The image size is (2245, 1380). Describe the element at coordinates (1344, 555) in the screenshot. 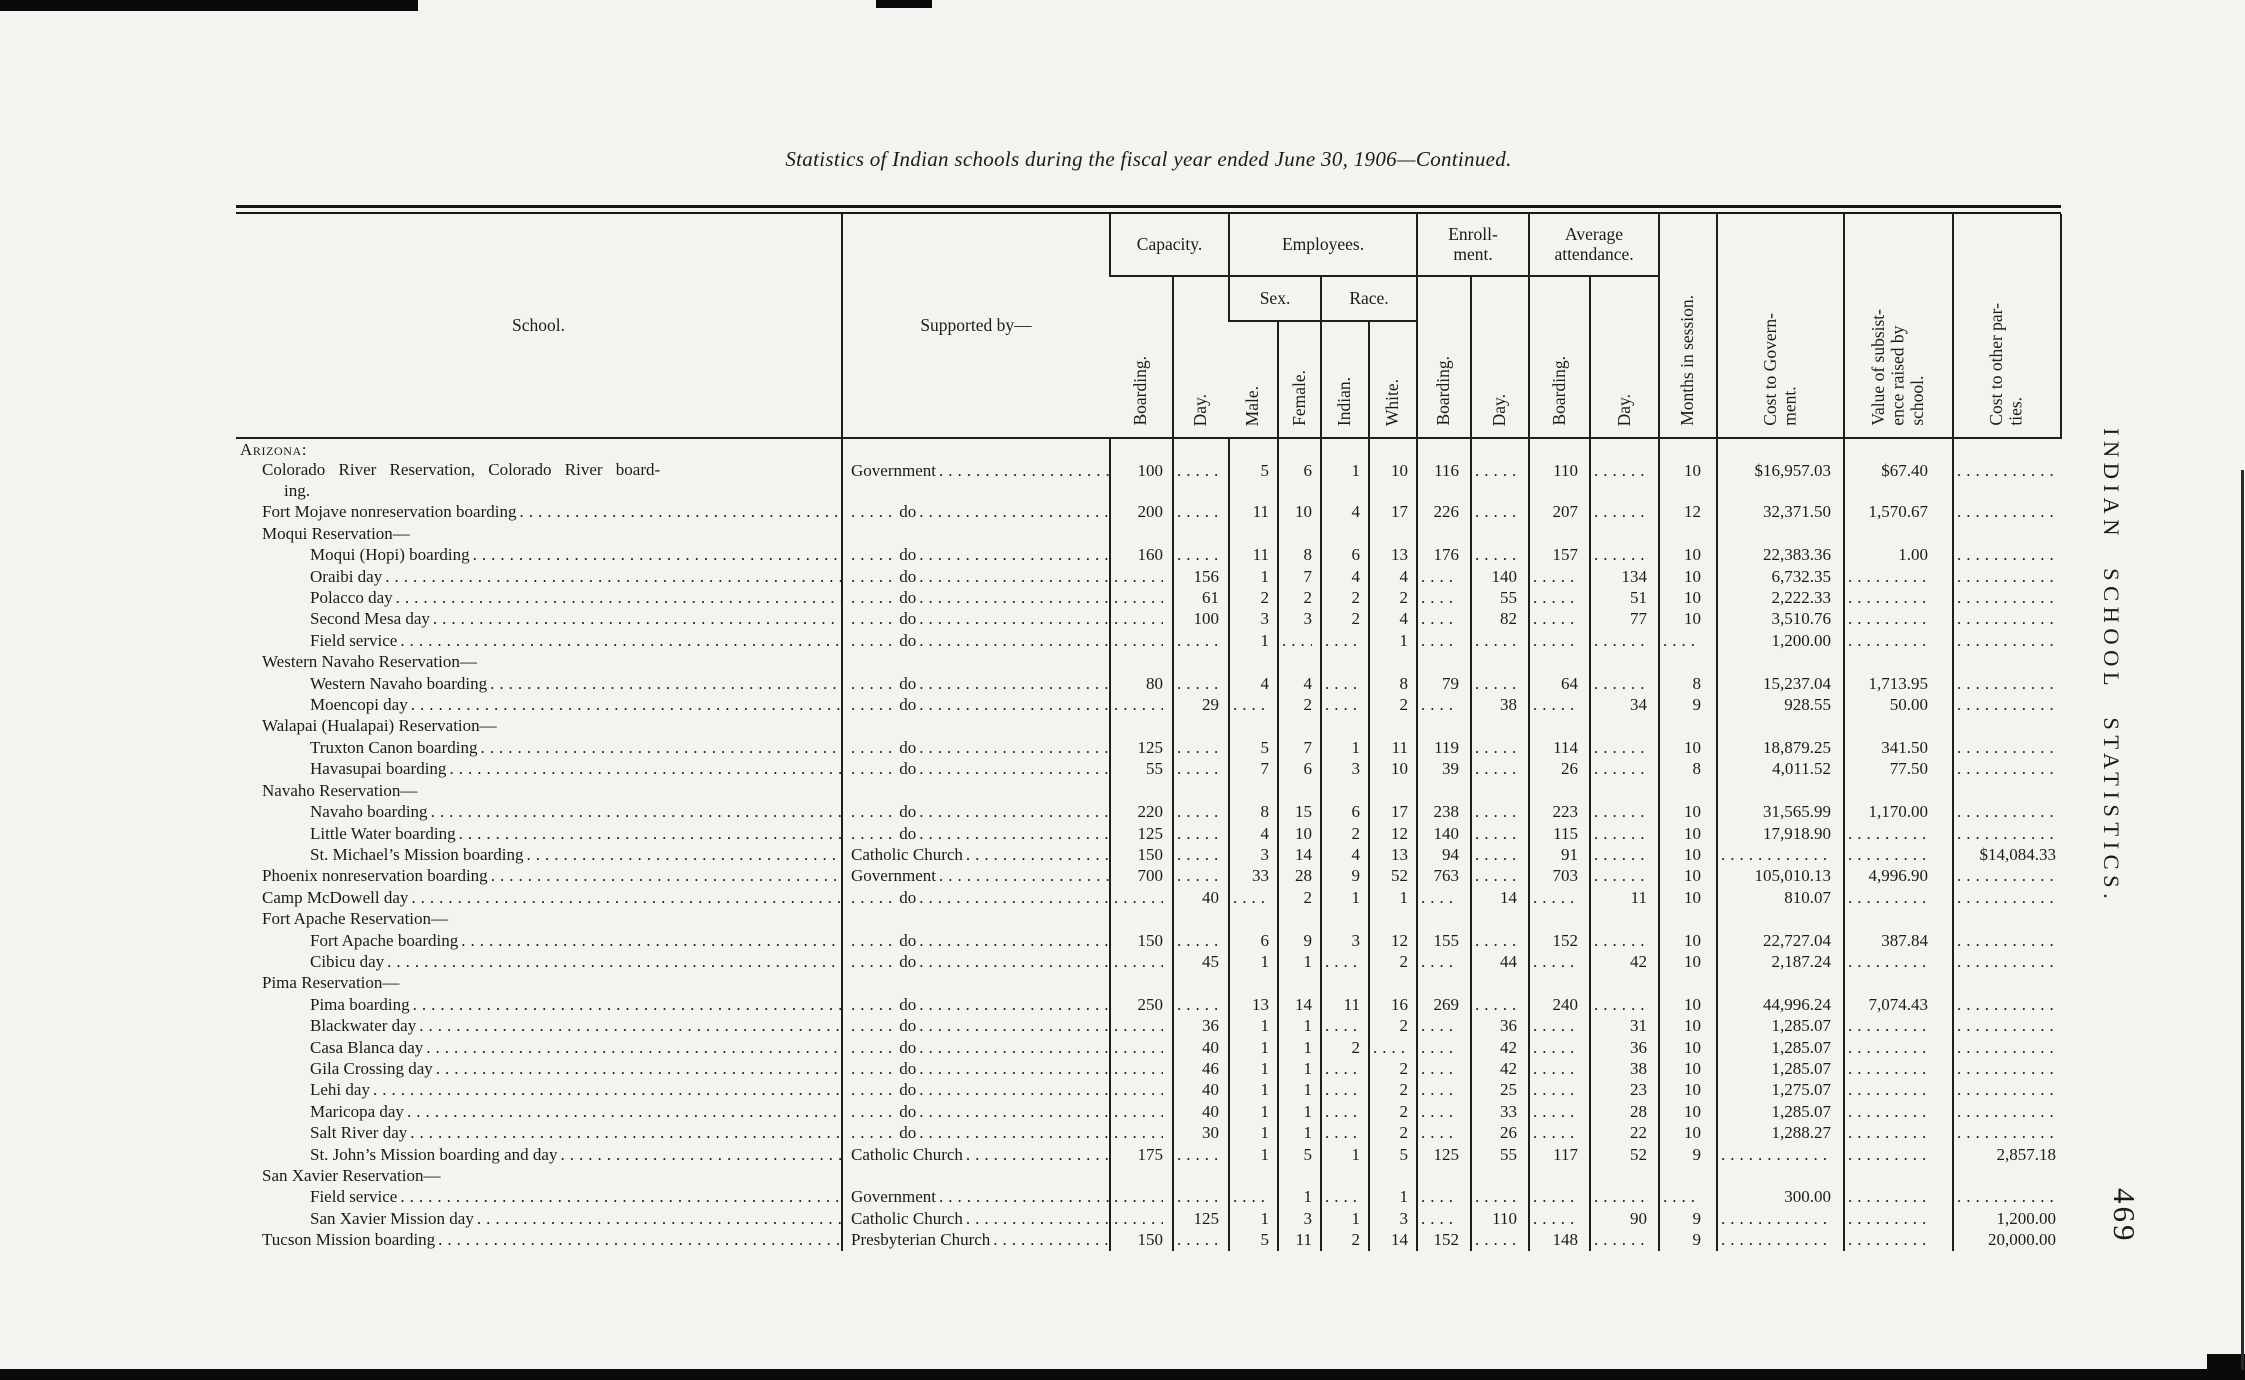

I see `cell-race-indian: 6` at that location.